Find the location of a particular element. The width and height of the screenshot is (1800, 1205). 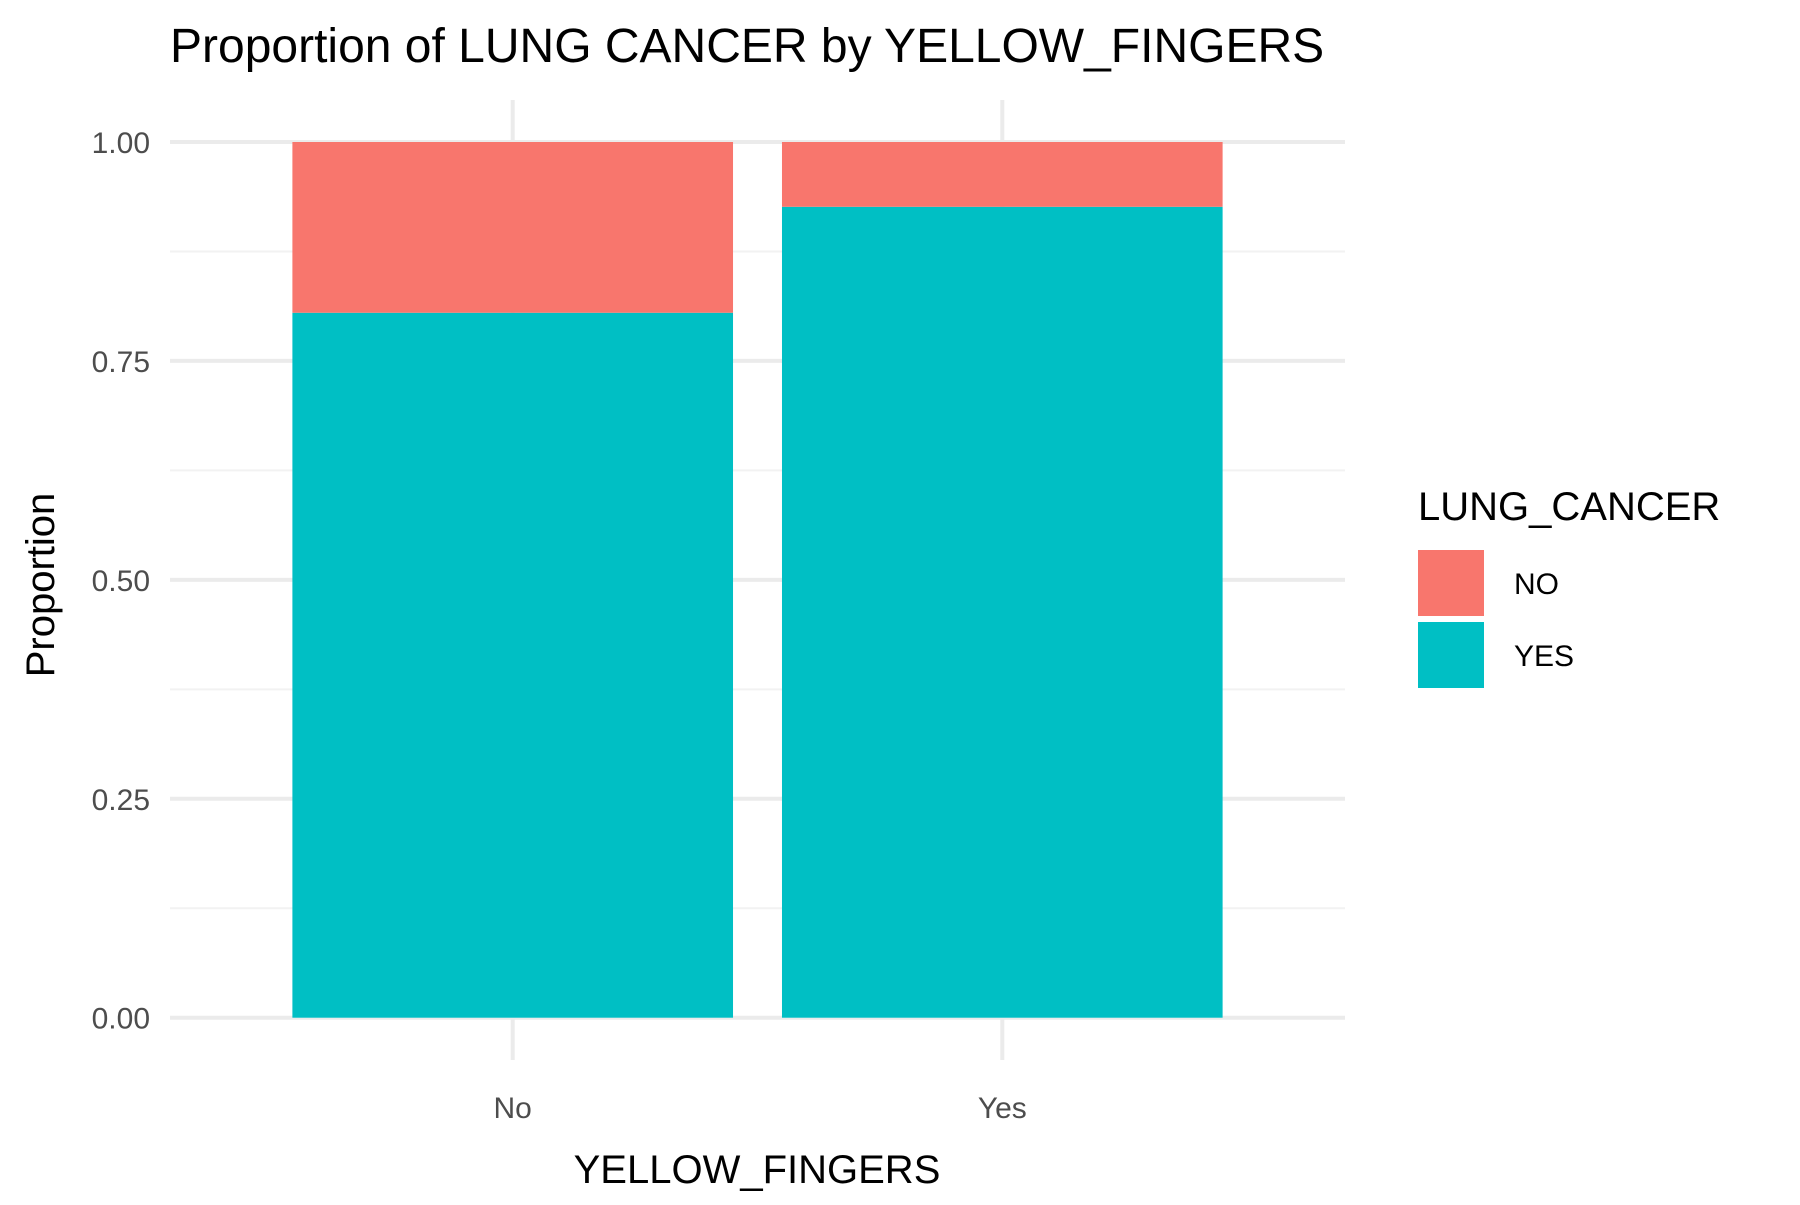

y-tick-label: 0.50 is located at coordinates (121, 581).